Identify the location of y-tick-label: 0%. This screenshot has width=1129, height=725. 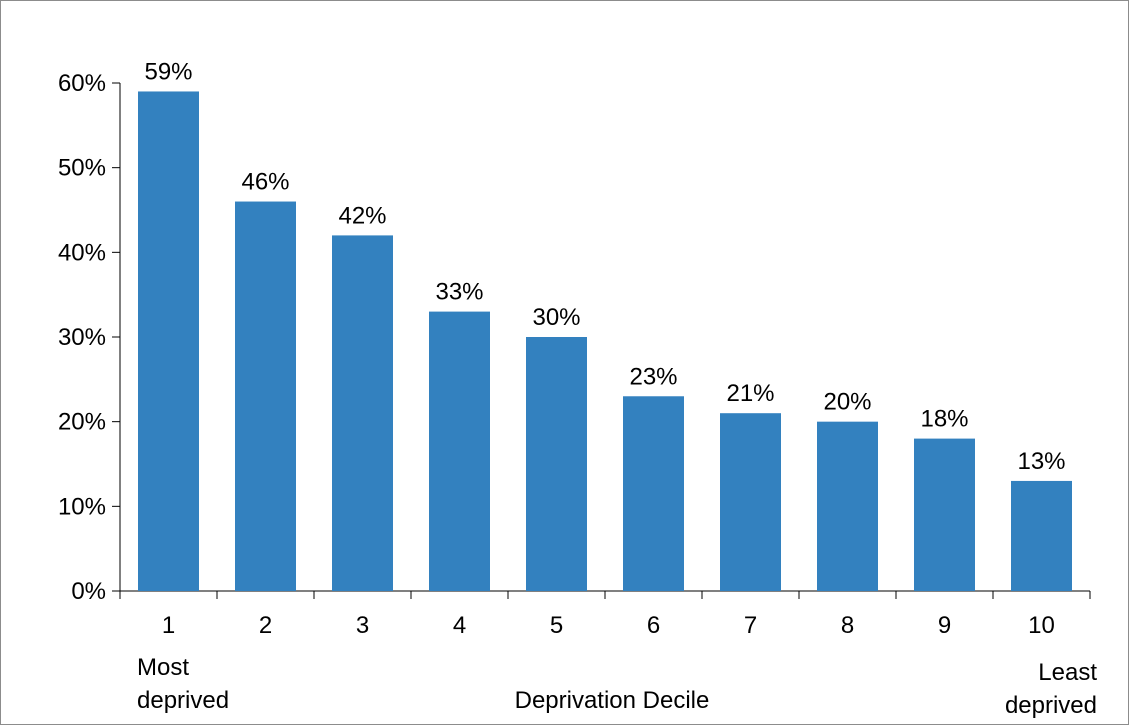
(88, 591).